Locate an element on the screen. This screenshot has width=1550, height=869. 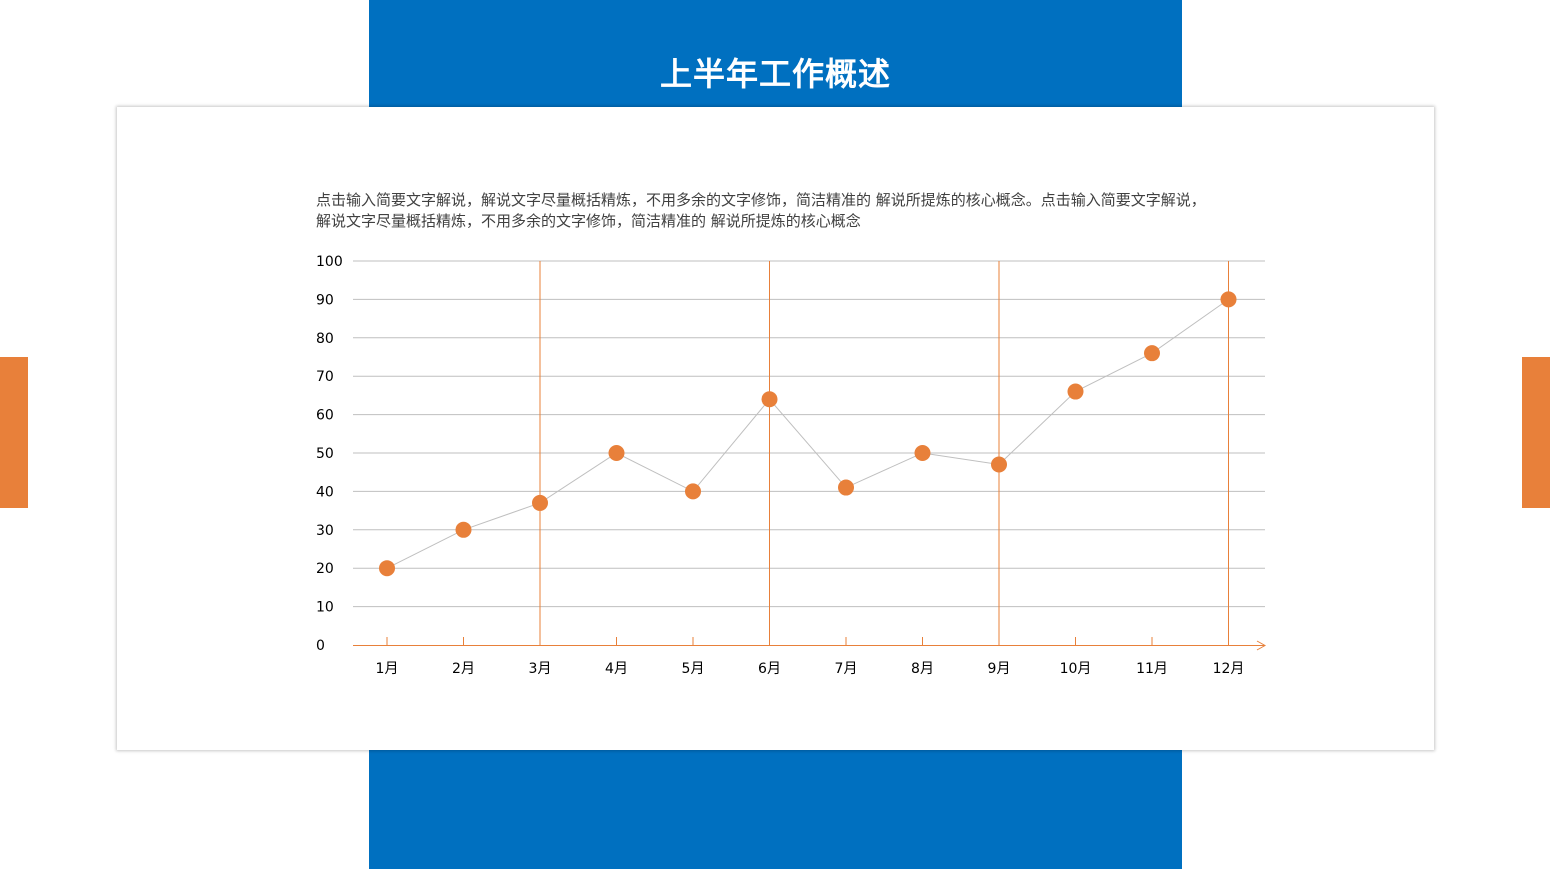
right-accent-tab is located at coordinates (1536, 432).